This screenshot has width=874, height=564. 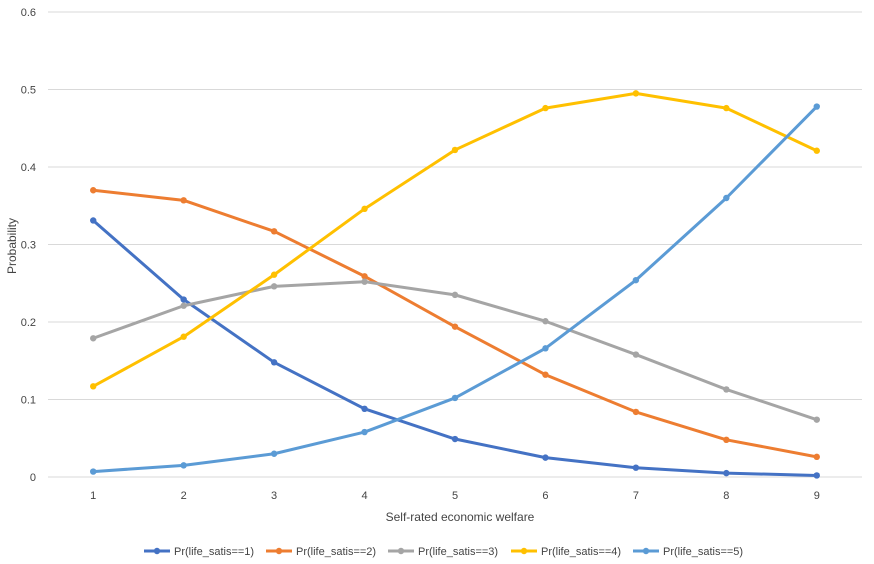 I want to click on y-tick-label: 0.4, so click(x=28, y=168).